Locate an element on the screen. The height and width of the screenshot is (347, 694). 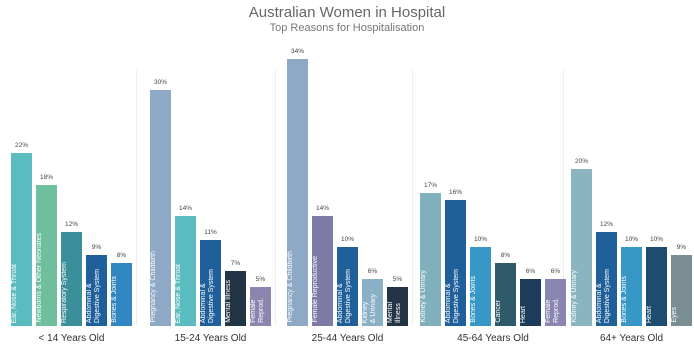
bar: Female Reproductive is located at coordinates (322, 271).